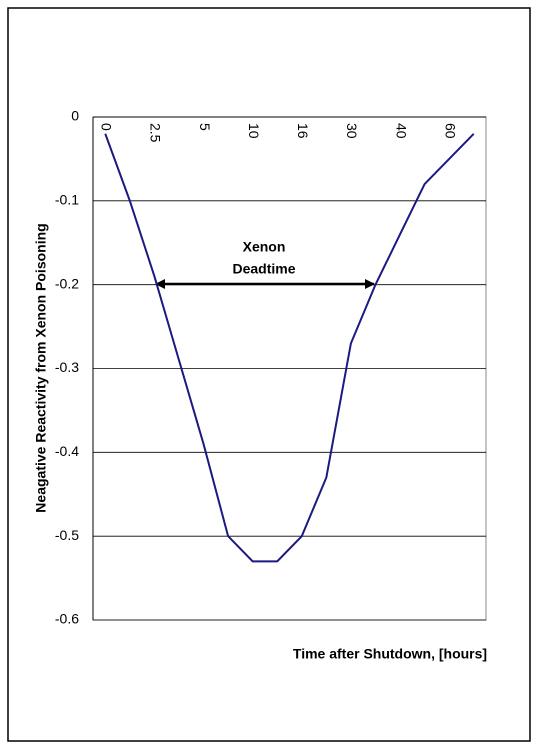  What do you see at coordinates (205, 127) in the screenshot?
I see `x-tick-label: 5` at bounding box center [205, 127].